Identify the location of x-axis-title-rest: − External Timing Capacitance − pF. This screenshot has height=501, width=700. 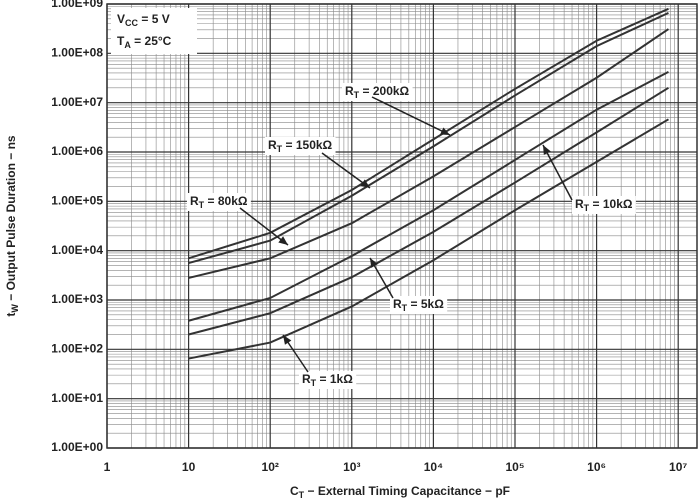
(407, 491).